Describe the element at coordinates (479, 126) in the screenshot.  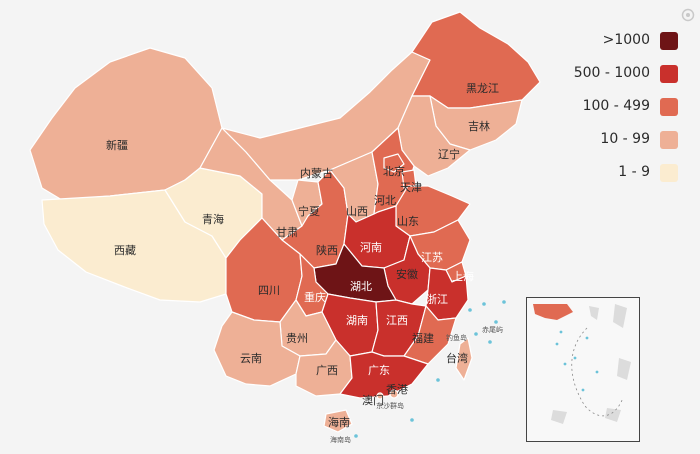
I see `label-jilin: 吉林` at that location.